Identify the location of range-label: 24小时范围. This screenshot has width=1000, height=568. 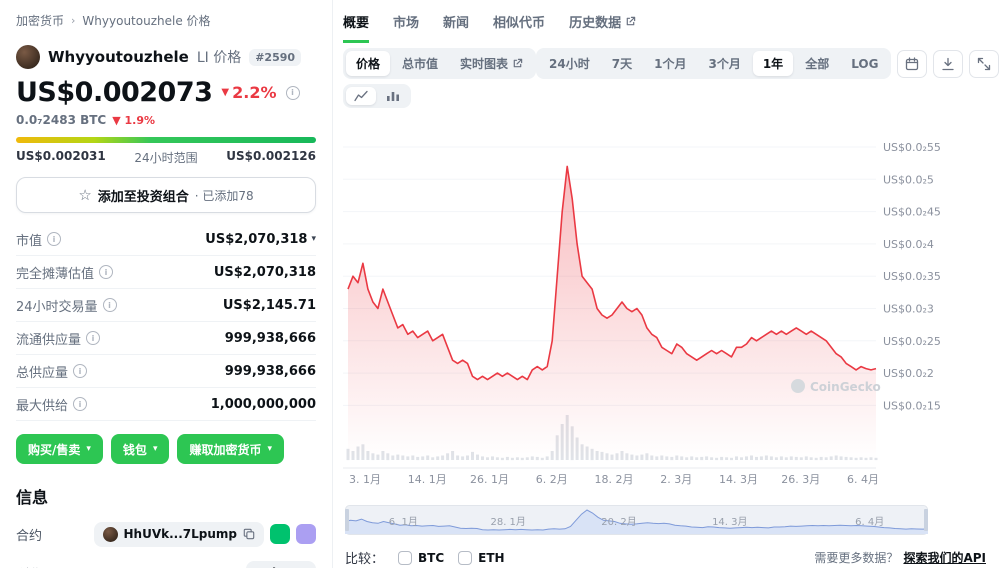
(166, 158).